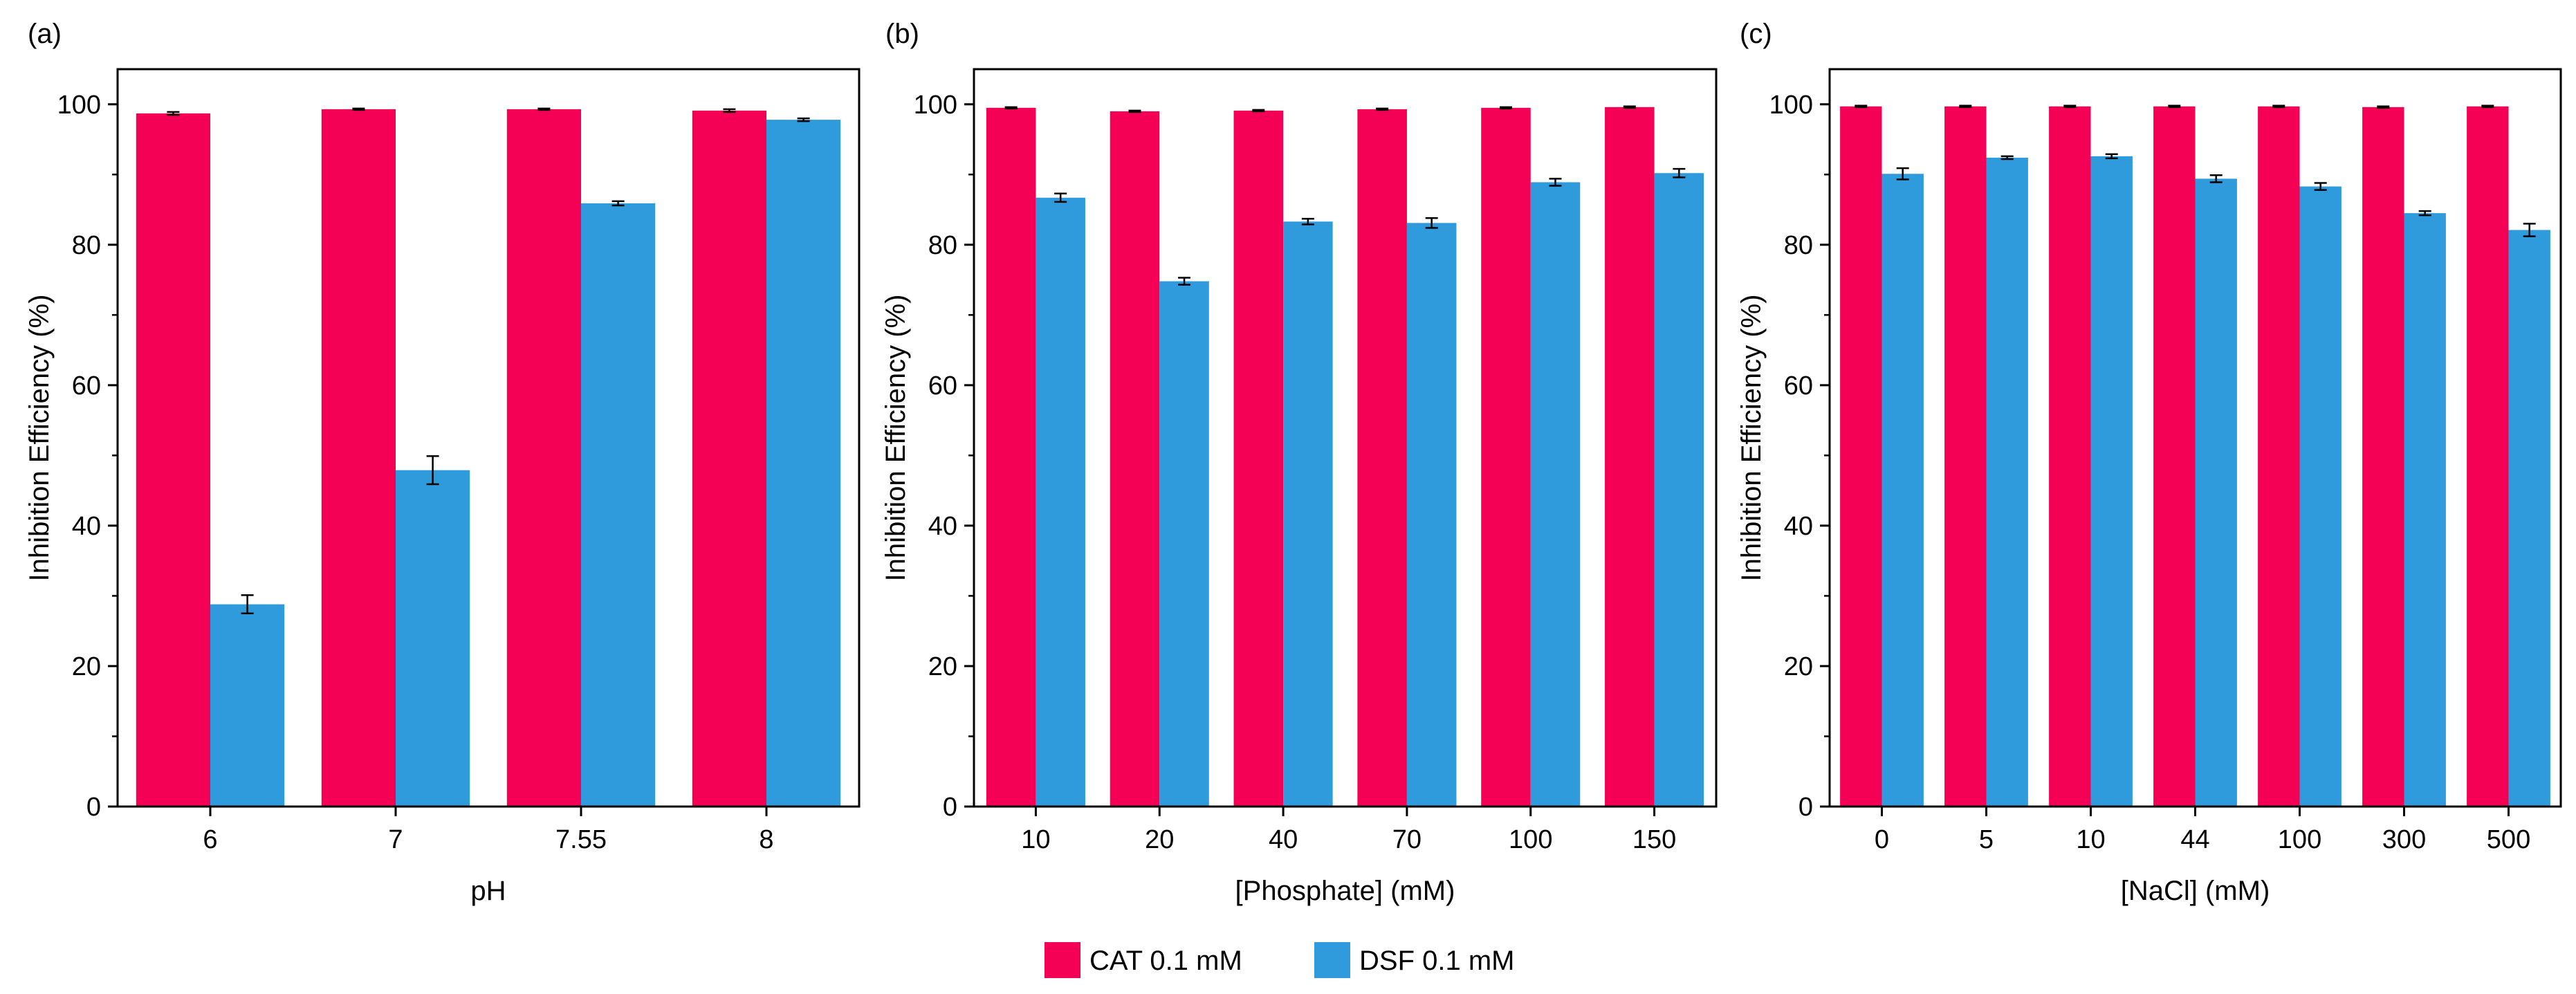 The height and width of the screenshot is (994, 2576). Describe the element at coordinates (1756, 34) in the screenshot. I see `panel-label: (c)` at that location.